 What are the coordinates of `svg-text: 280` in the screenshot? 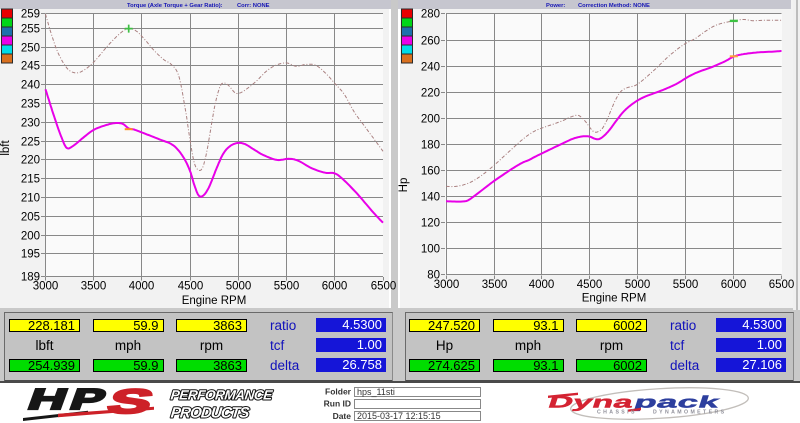 It's located at (430, 15).